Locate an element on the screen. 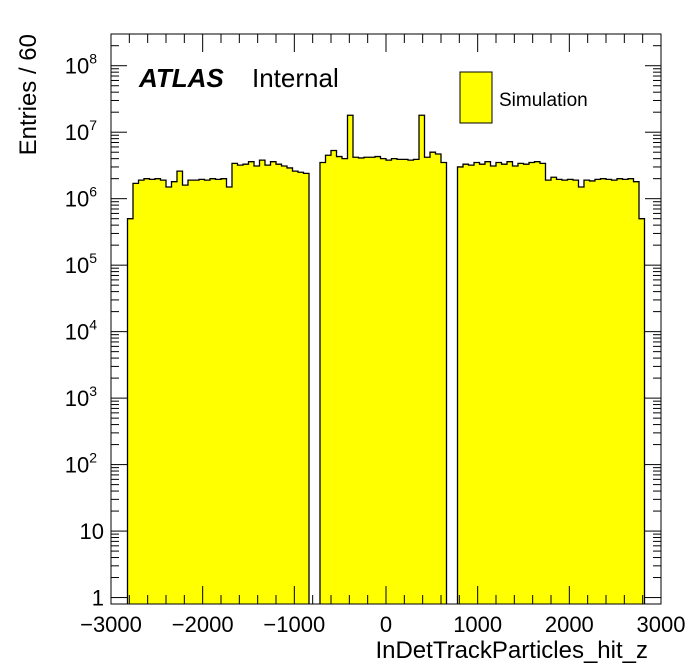  x-tick-label: 2000 is located at coordinates (569, 624).